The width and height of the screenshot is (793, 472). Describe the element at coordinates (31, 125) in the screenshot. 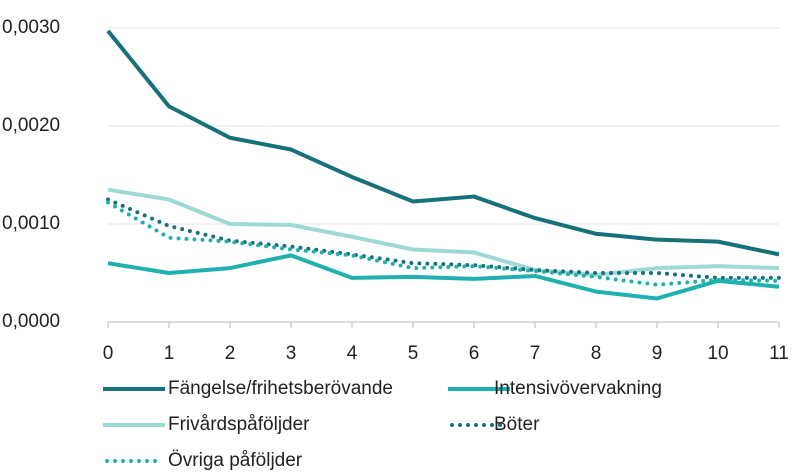

I see `y-tick-label: 0,0020` at that location.